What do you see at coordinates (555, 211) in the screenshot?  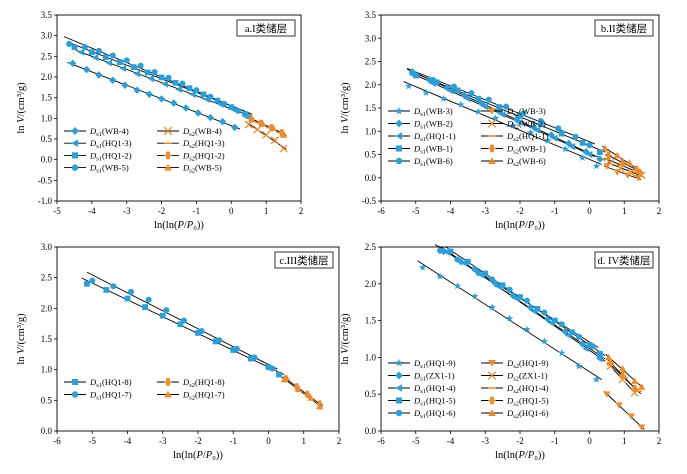 I see `x-tick-label: -1` at bounding box center [555, 211].